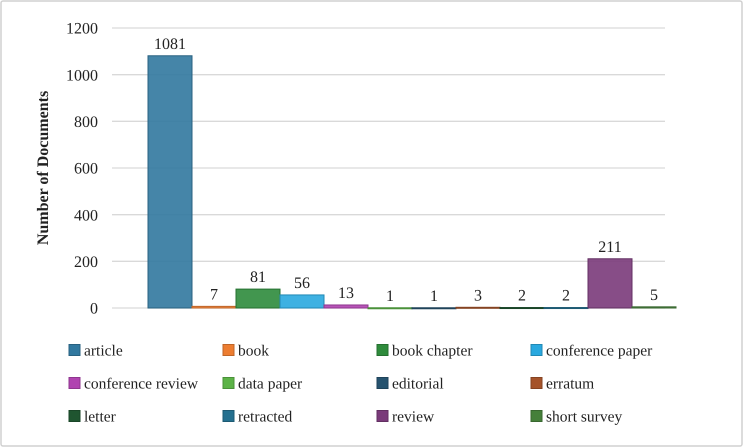  I want to click on legend-label: review, so click(413, 417).